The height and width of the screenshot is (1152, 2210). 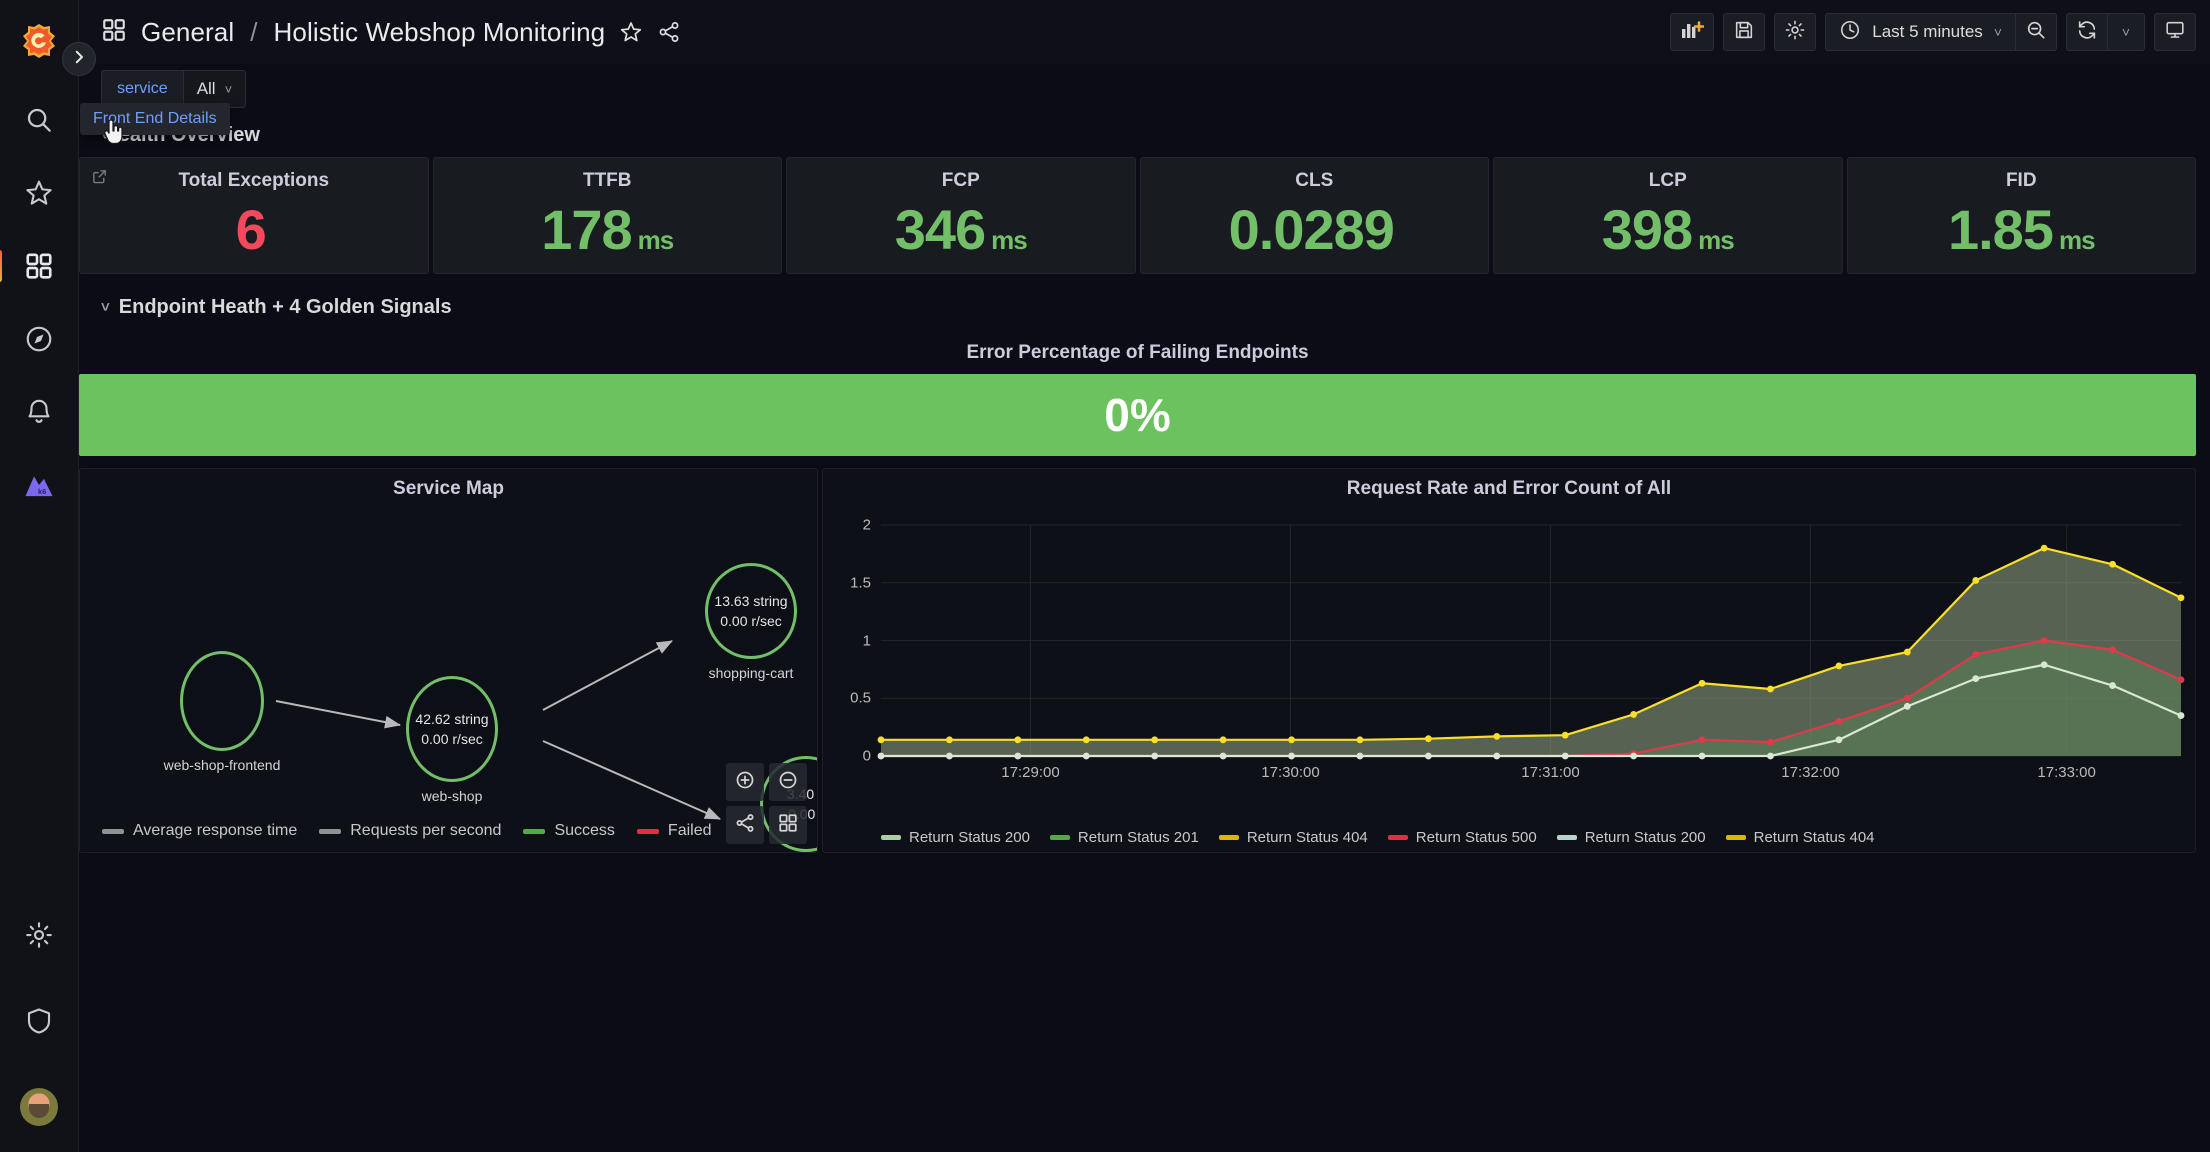 I want to click on x-axis-tick: 17:31:00, so click(x=1550, y=772).